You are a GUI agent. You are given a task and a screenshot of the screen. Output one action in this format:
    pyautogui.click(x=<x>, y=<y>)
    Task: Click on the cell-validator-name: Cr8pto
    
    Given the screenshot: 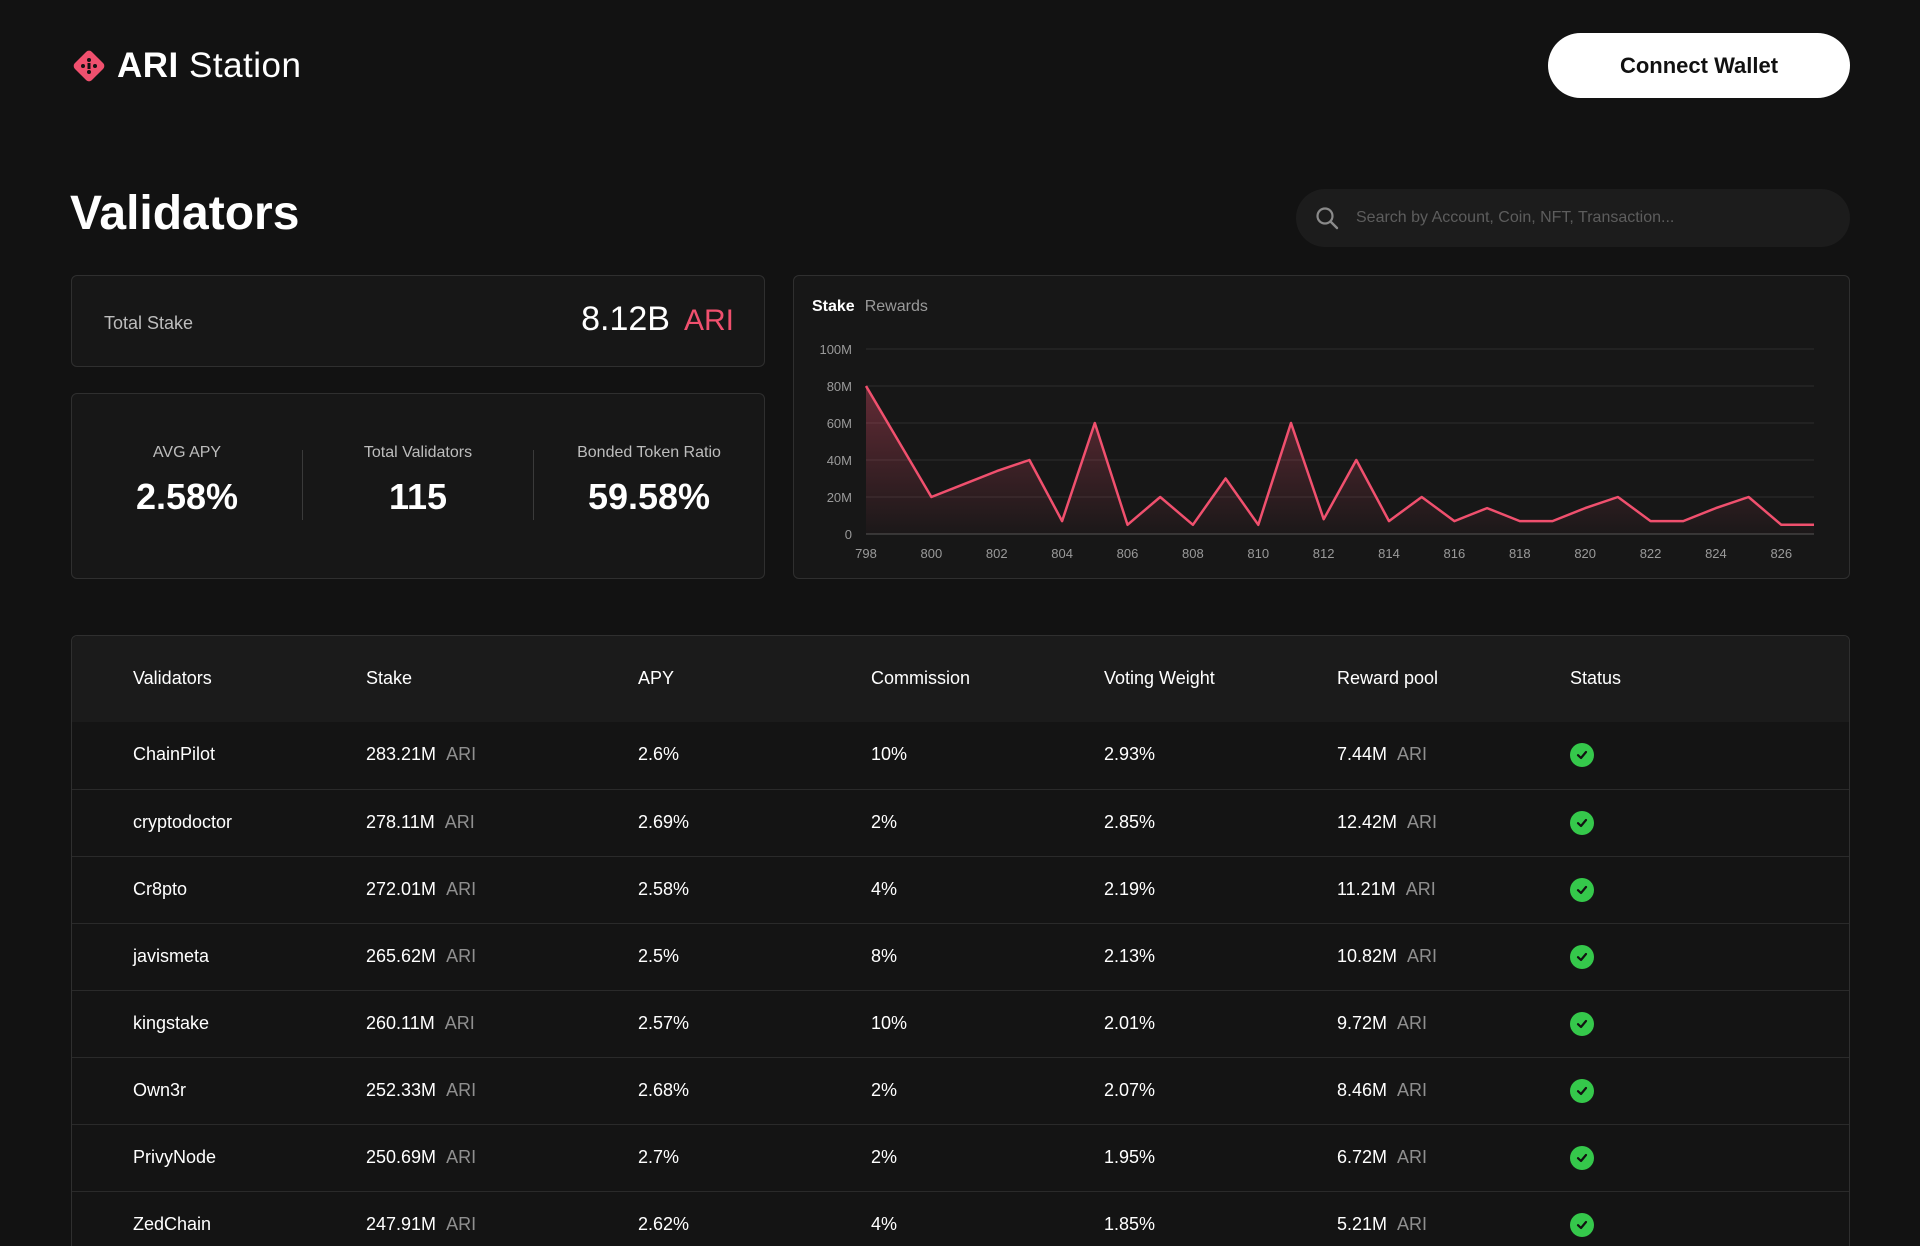 What is the action you would take?
    pyautogui.click(x=160, y=889)
    